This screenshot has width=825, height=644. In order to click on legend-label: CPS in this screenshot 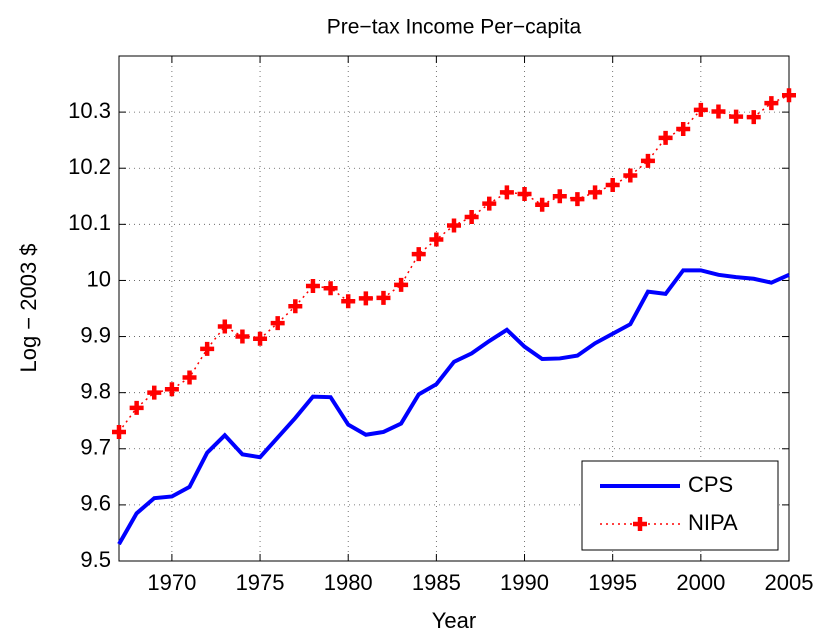, I will do `click(710, 484)`.